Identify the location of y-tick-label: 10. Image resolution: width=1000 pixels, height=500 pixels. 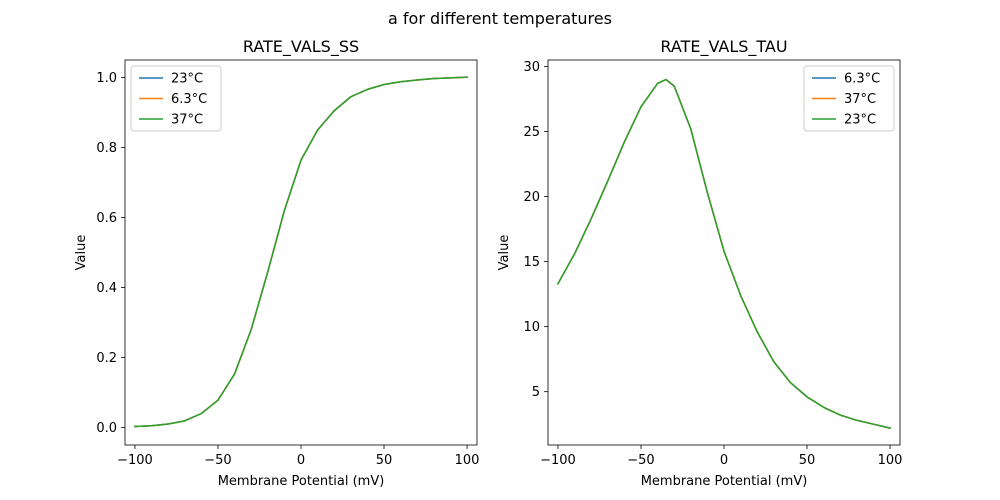
(531, 327).